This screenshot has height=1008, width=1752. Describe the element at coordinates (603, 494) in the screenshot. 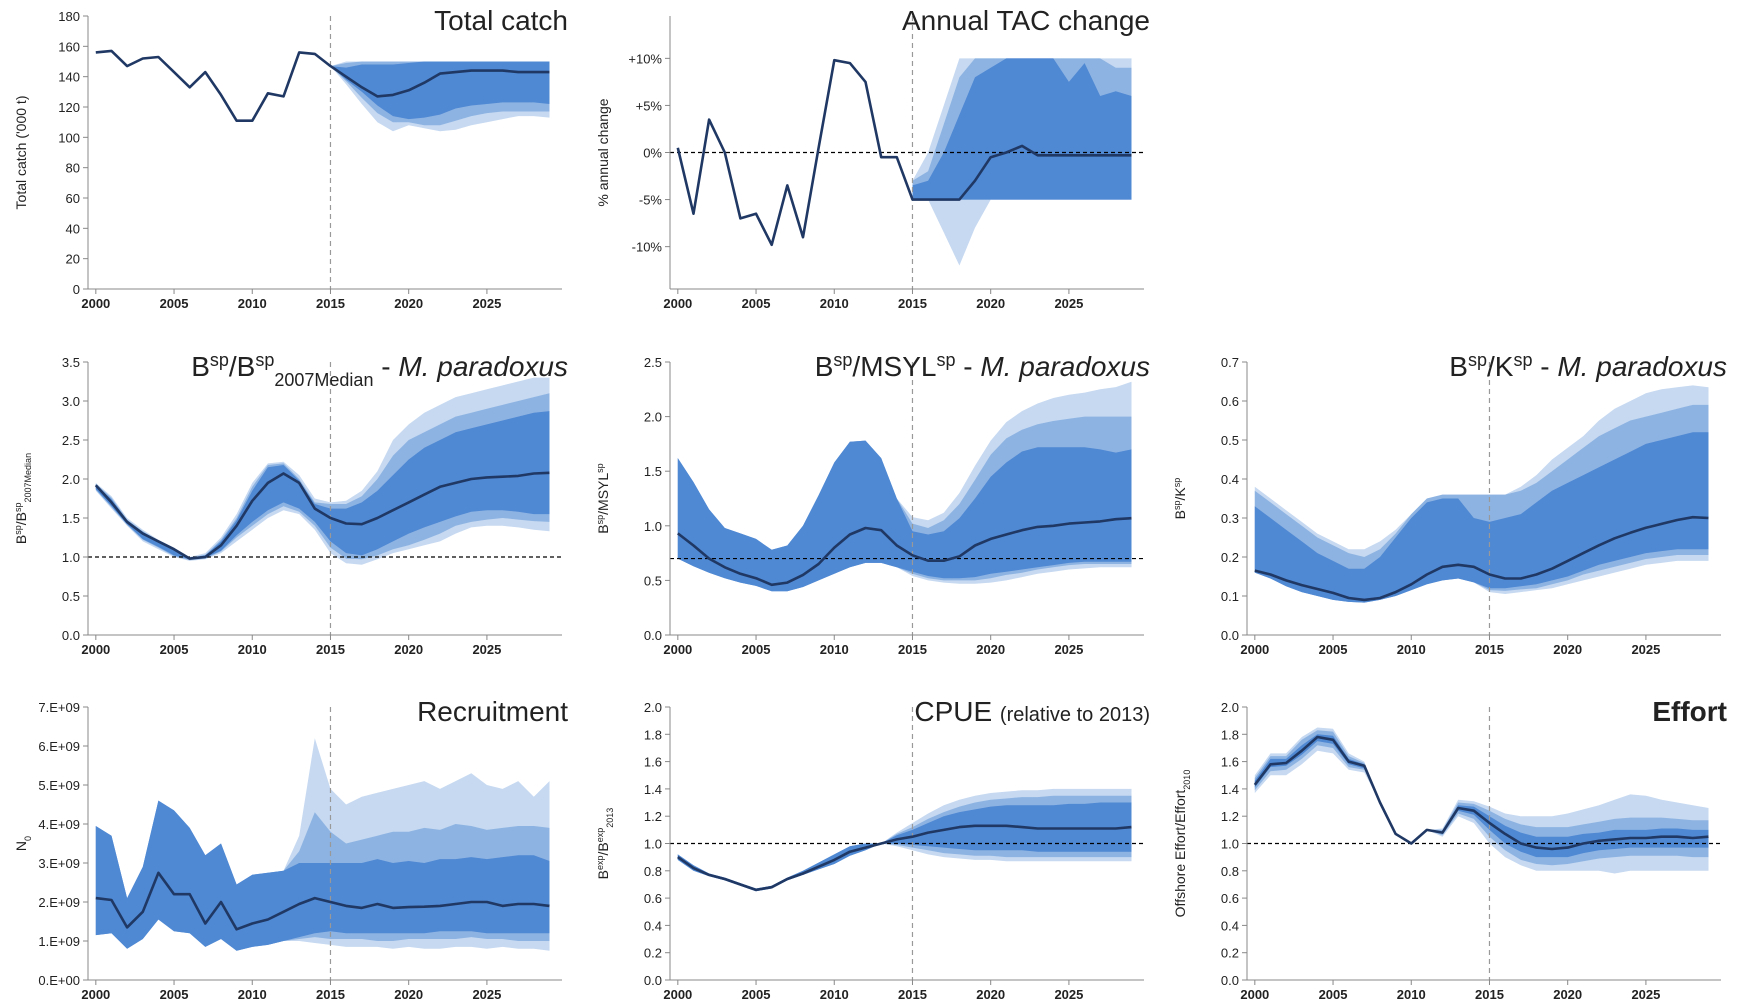

I see `y-axis-label-part: /MSYL` at that location.